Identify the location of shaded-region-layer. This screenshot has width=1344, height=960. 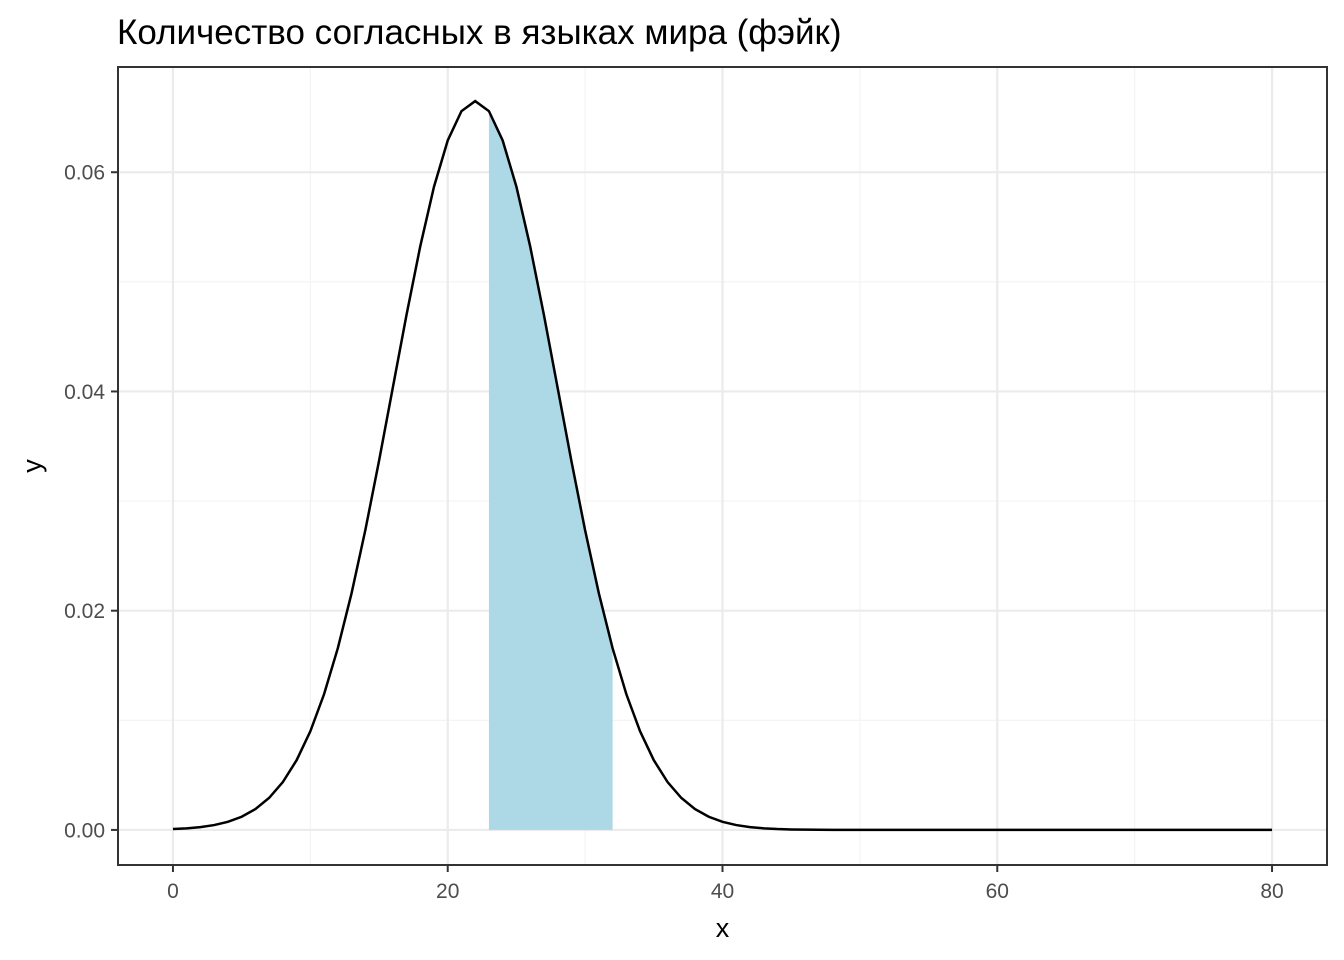
(550, 470).